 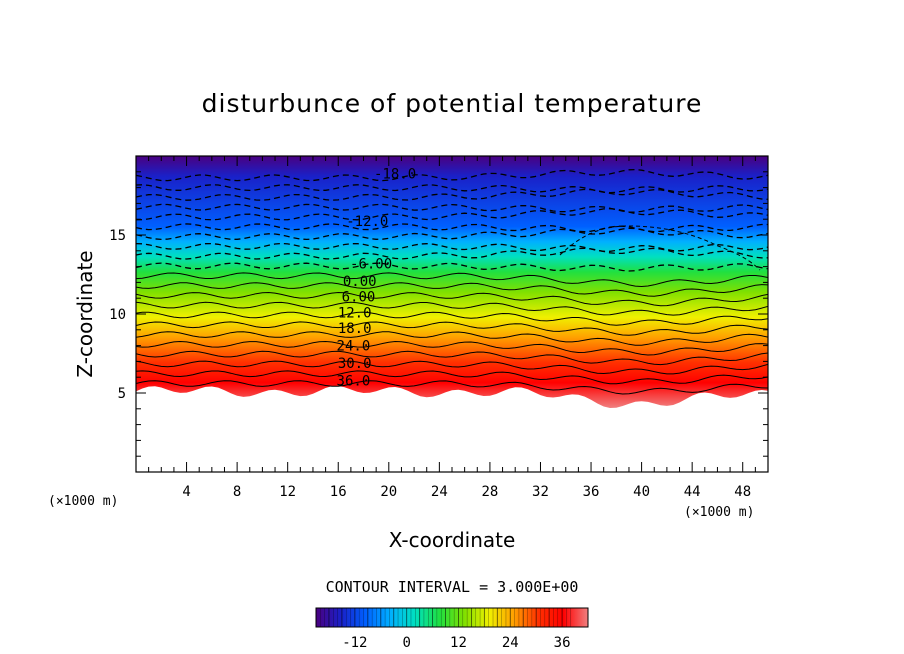 What do you see at coordinates (360, 282) in the screenshot?
I see `contour-label: 0.00` at bounding box center [360, 282].